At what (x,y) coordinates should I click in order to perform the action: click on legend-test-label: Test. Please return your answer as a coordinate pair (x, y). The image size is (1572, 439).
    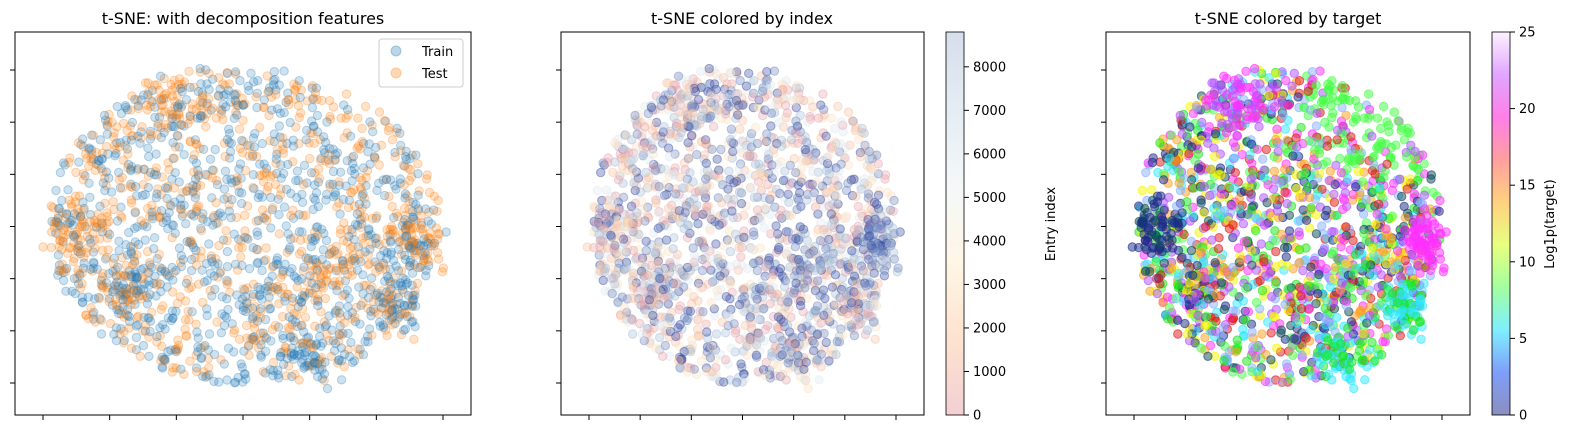
    Looking at the image, I should click on (434, 74).